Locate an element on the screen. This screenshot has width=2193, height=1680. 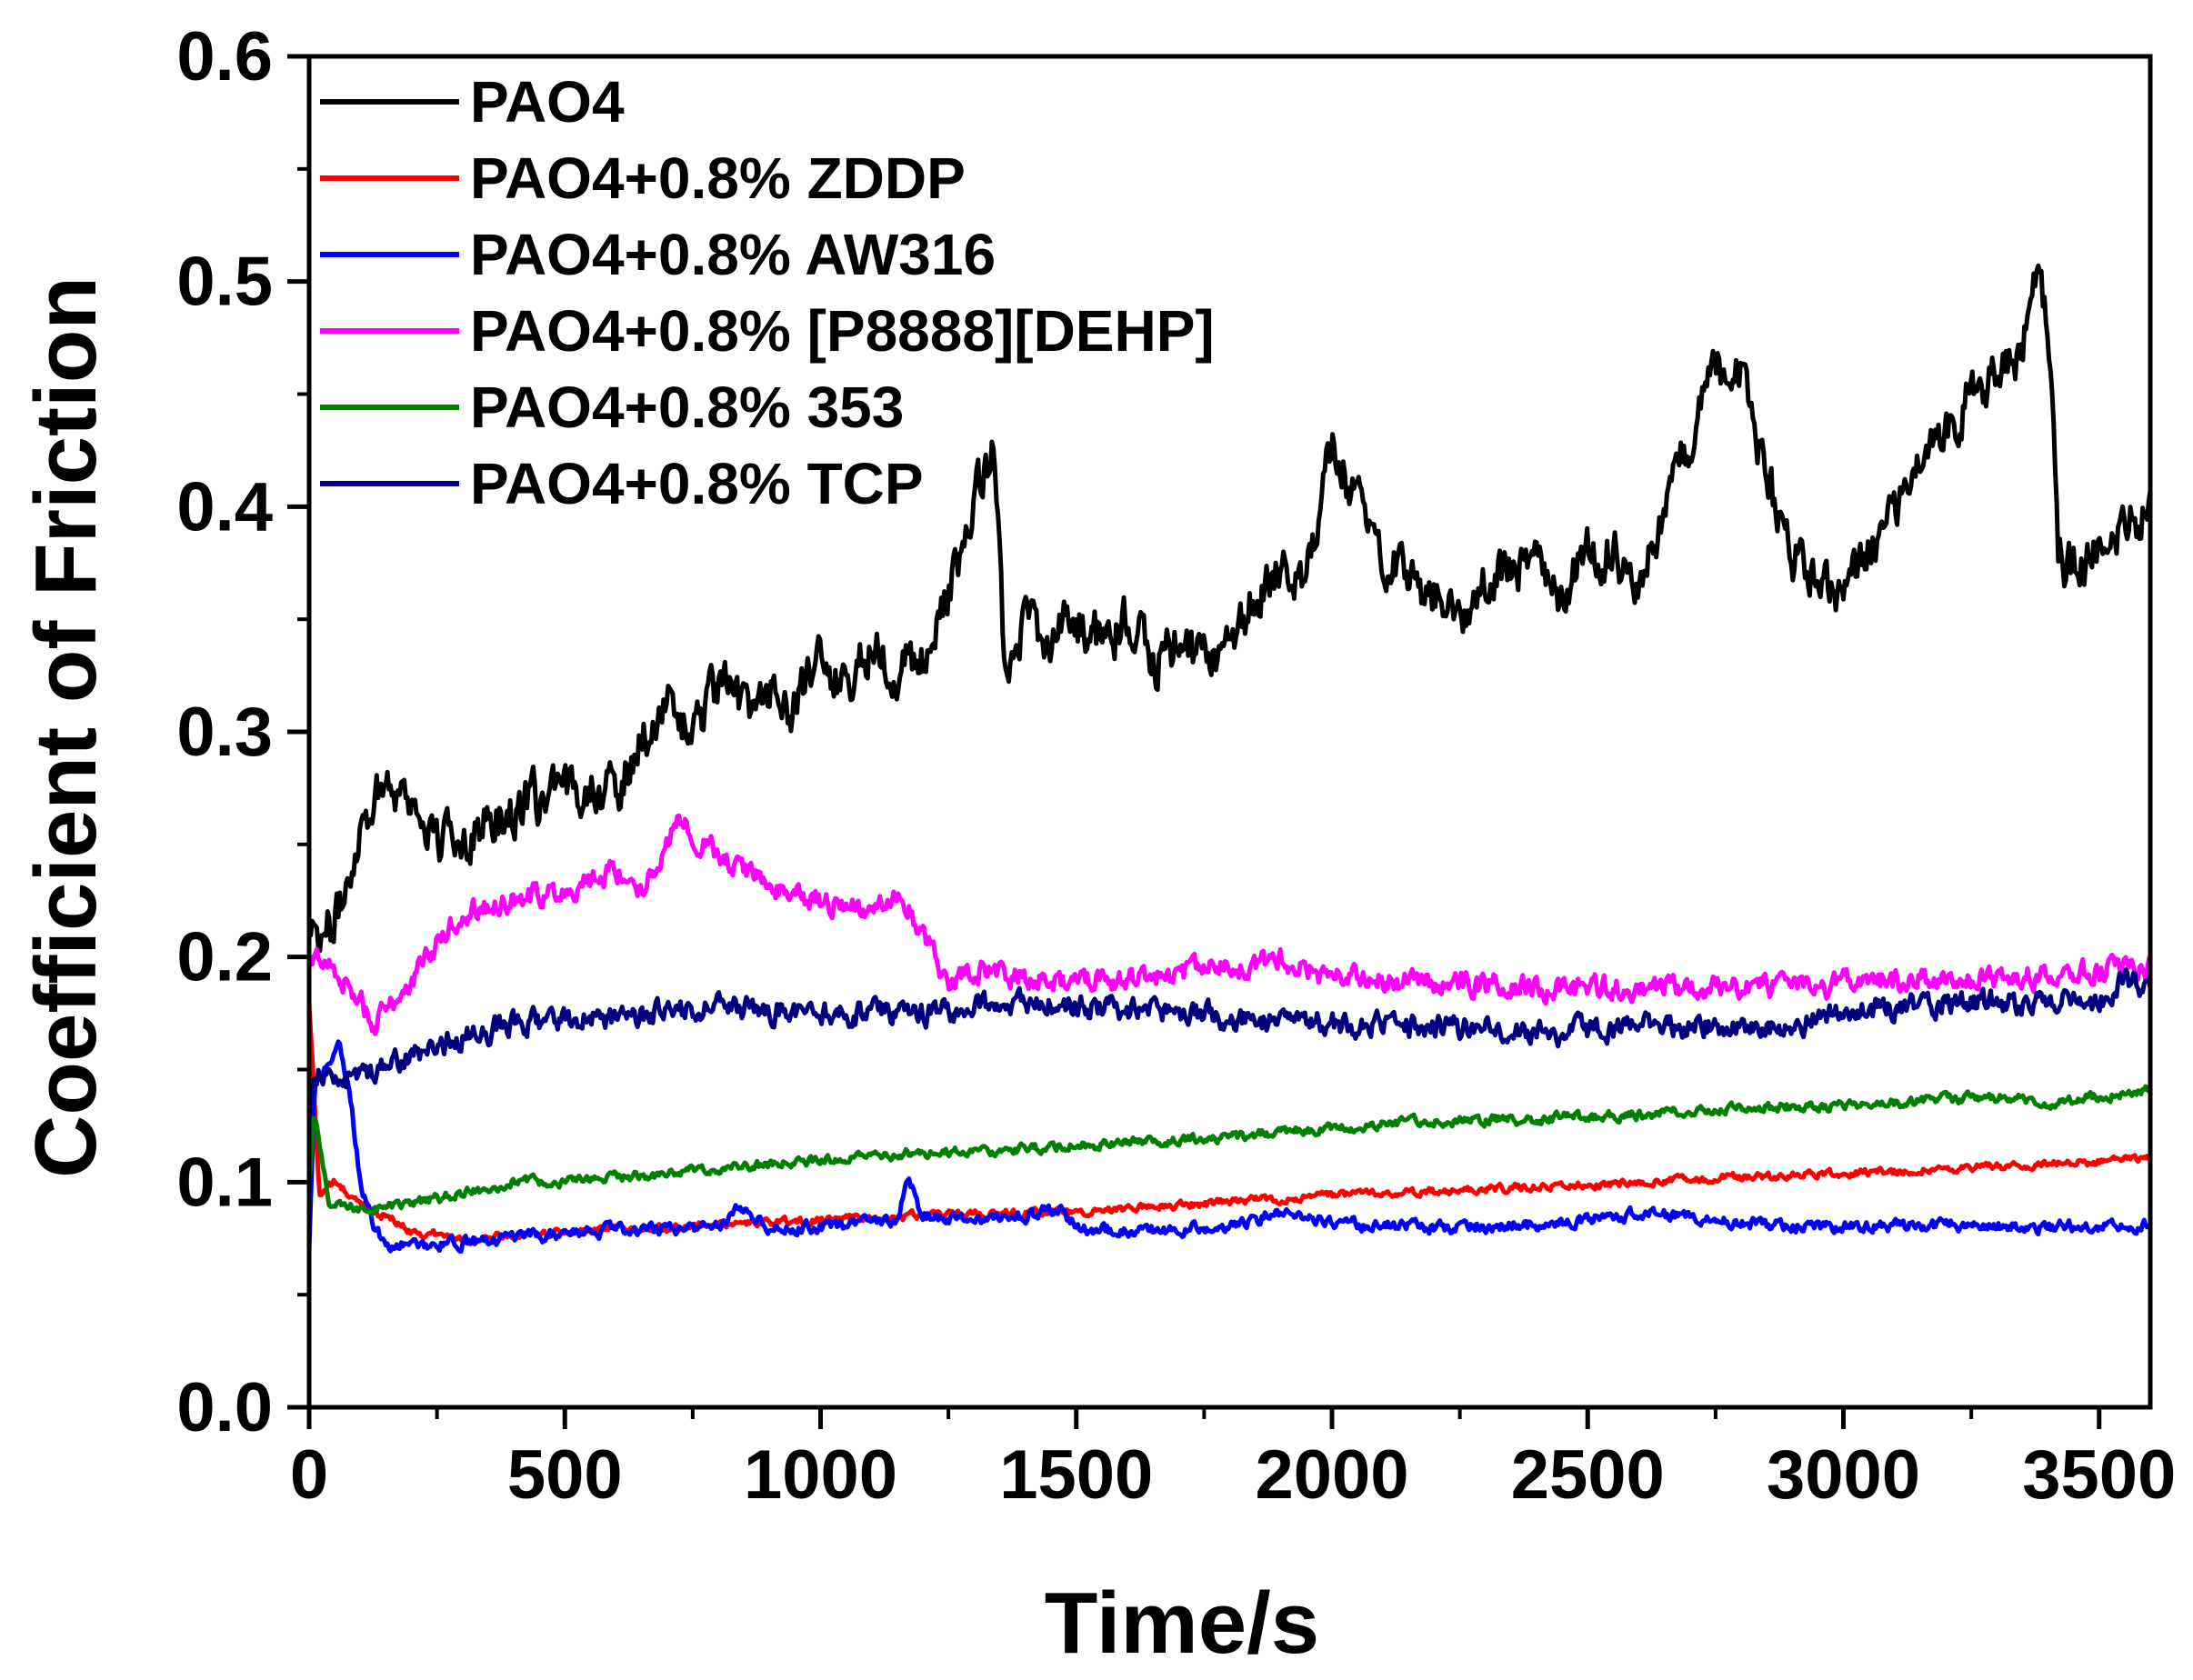
y-tick-label: 0.0 is located at coordinates (224, 1408).